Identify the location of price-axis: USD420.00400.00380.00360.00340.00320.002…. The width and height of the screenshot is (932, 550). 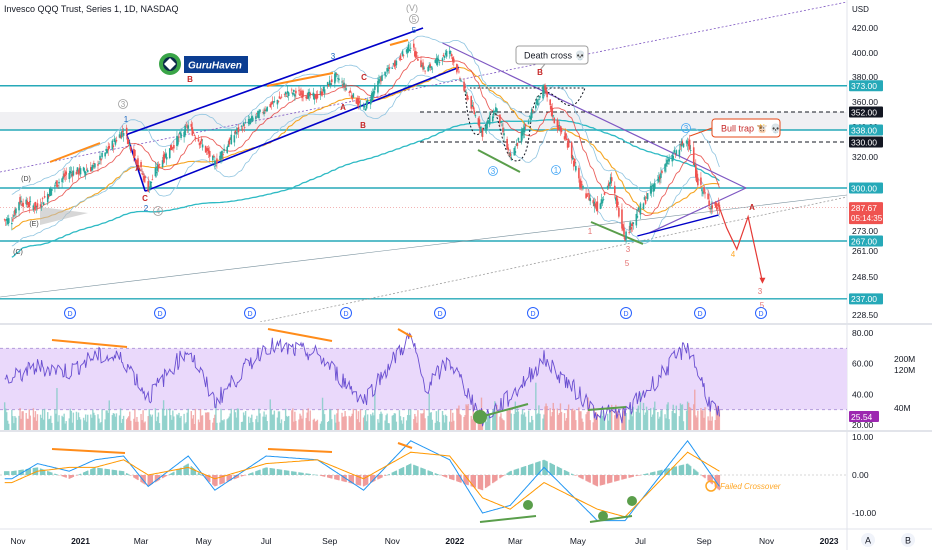
(866, 162).